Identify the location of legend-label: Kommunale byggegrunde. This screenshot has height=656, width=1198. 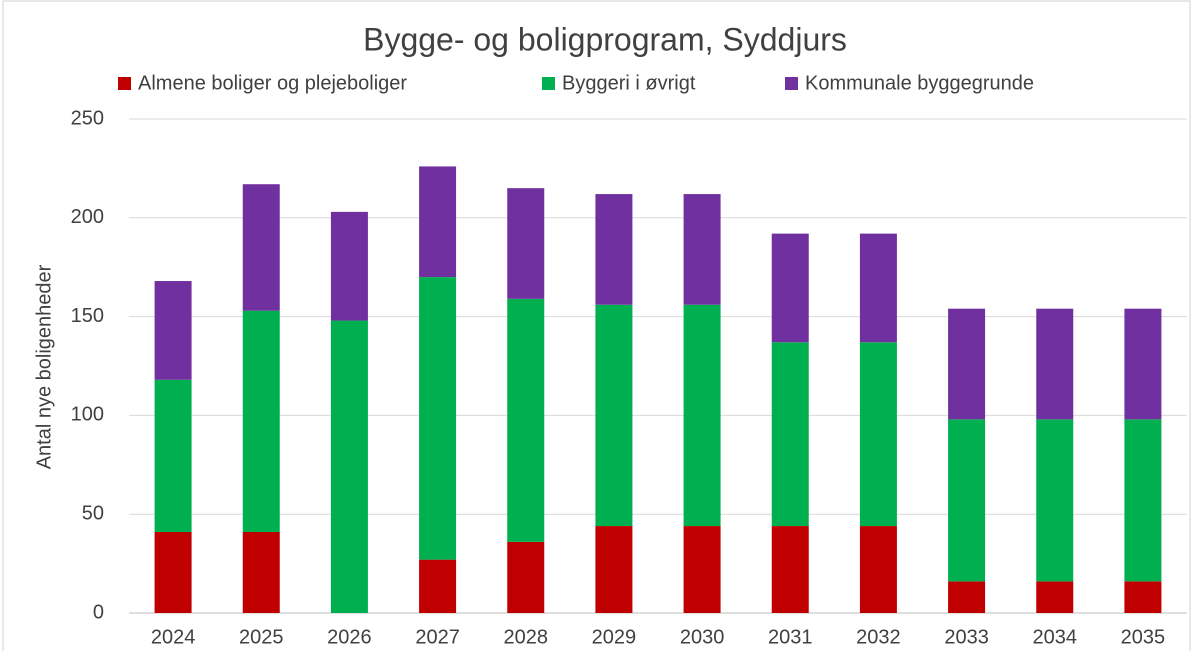
(919, 83).